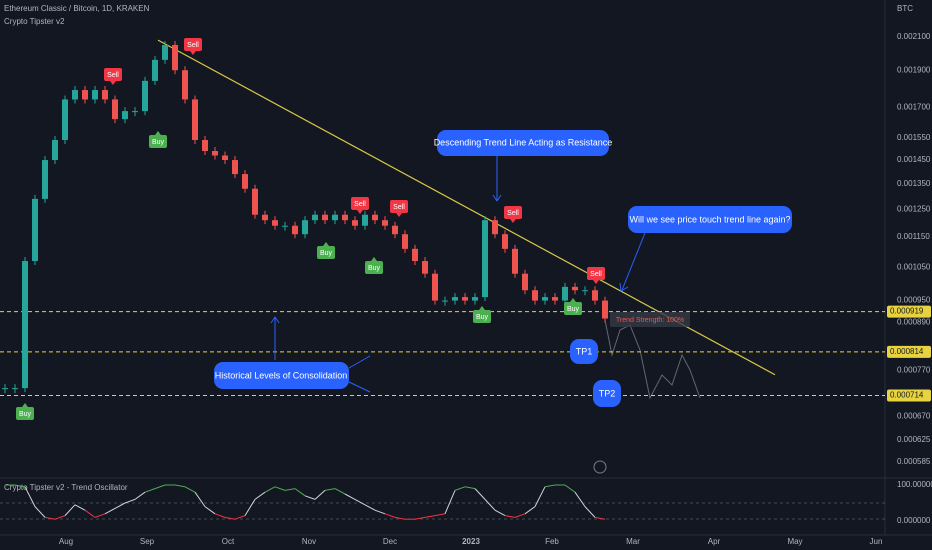 Image resolution: width=932 pixels, height=550 pixels. What do you see at coordinates (913, 236) in the screenshot?
I see `y-tick-label: 0.001150` at bounding box center [913, 236].